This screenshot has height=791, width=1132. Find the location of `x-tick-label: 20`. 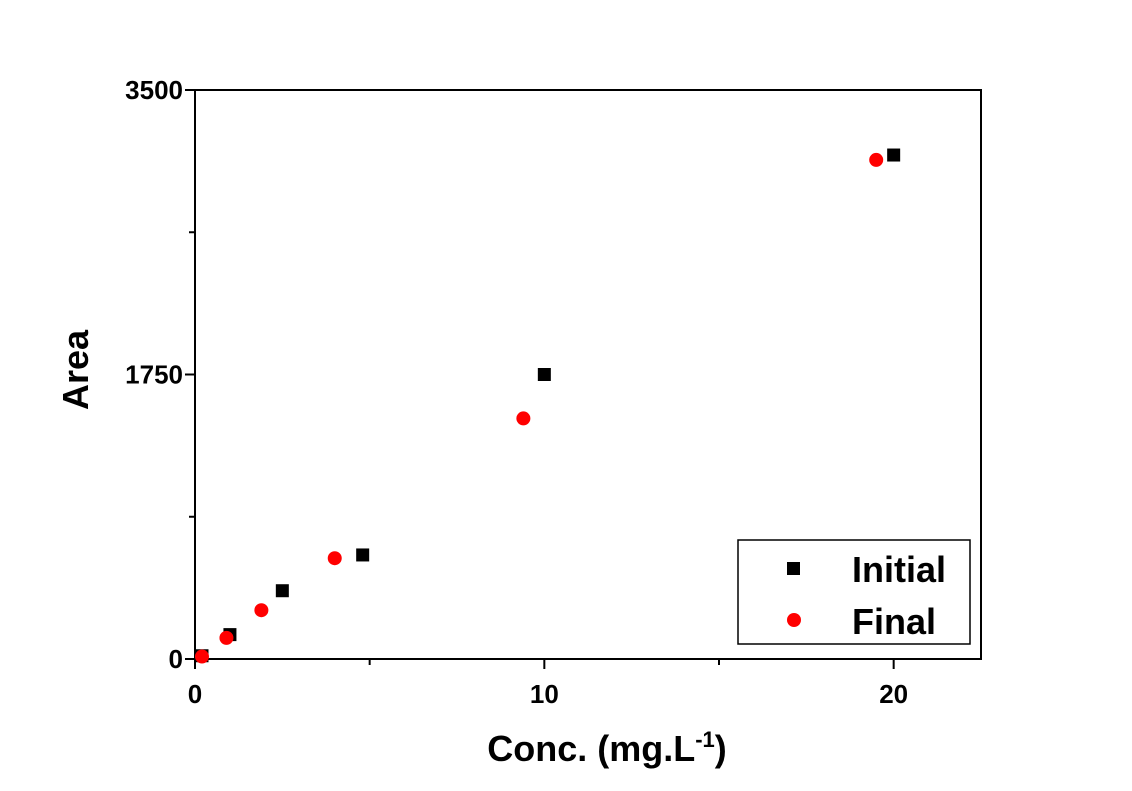

x-tick-label: 20 is located at coordinates (893, 694).